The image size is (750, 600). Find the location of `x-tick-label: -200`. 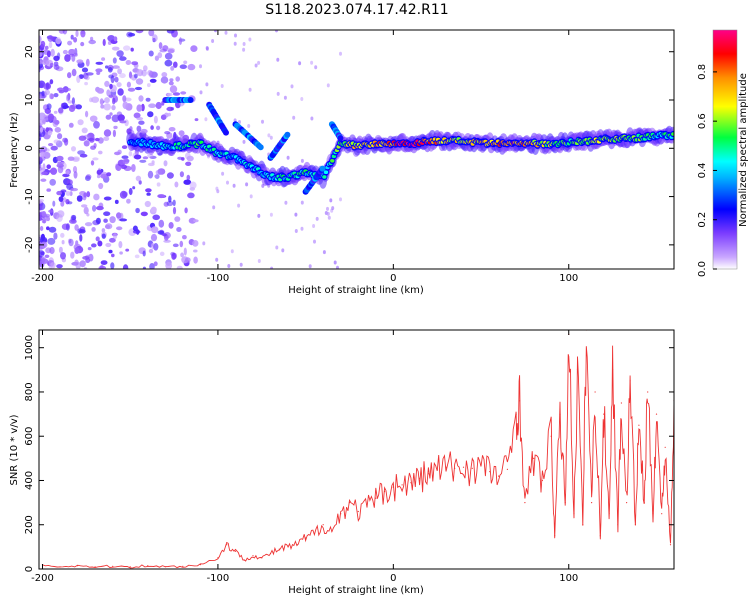

x-tick-label: -200 is located at coordinates (42, 278).